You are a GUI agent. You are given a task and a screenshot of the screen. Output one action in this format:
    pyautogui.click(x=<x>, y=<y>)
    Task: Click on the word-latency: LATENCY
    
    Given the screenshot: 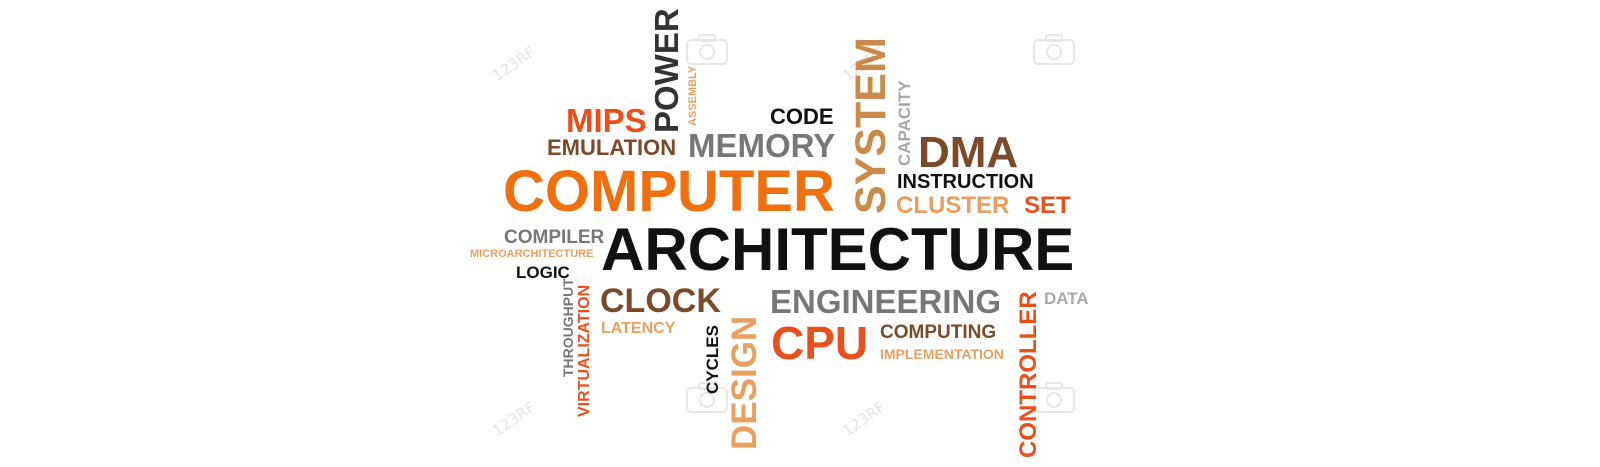 What is the action you would take?
    pyautogui.click(x=638, y=328)
    